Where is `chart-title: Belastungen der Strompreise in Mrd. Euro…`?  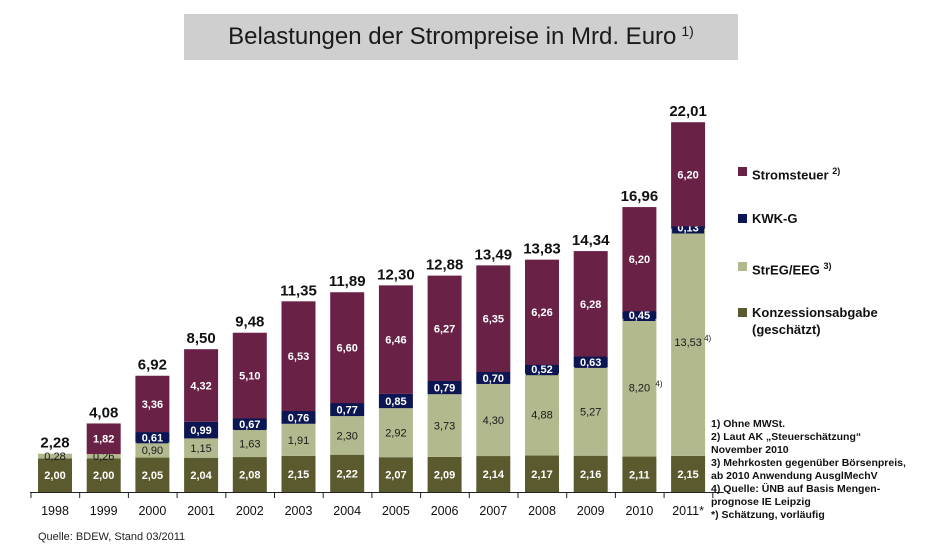
chart-title: Belastungen der Strompreise in Mrd. Euro… is located at coordinates (461, 37).